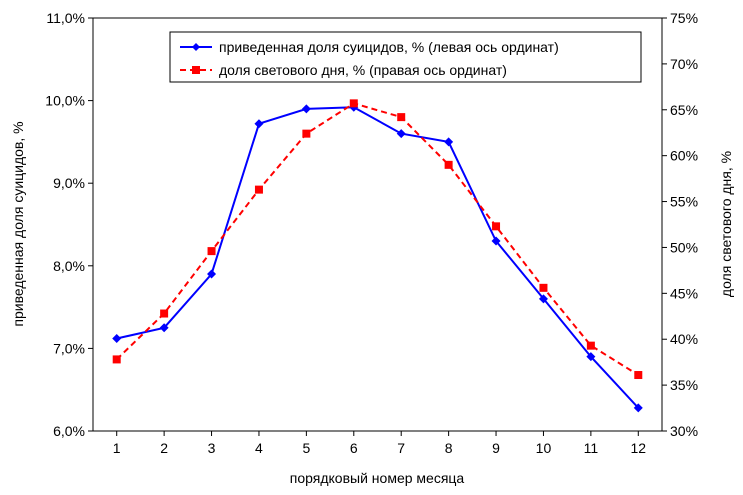 Image resolution: width=743 pixels, height=495 pixels. Describe the element at coordinates (544, 448) in the screenshot. I see `x-tick-label: 10` at that location.